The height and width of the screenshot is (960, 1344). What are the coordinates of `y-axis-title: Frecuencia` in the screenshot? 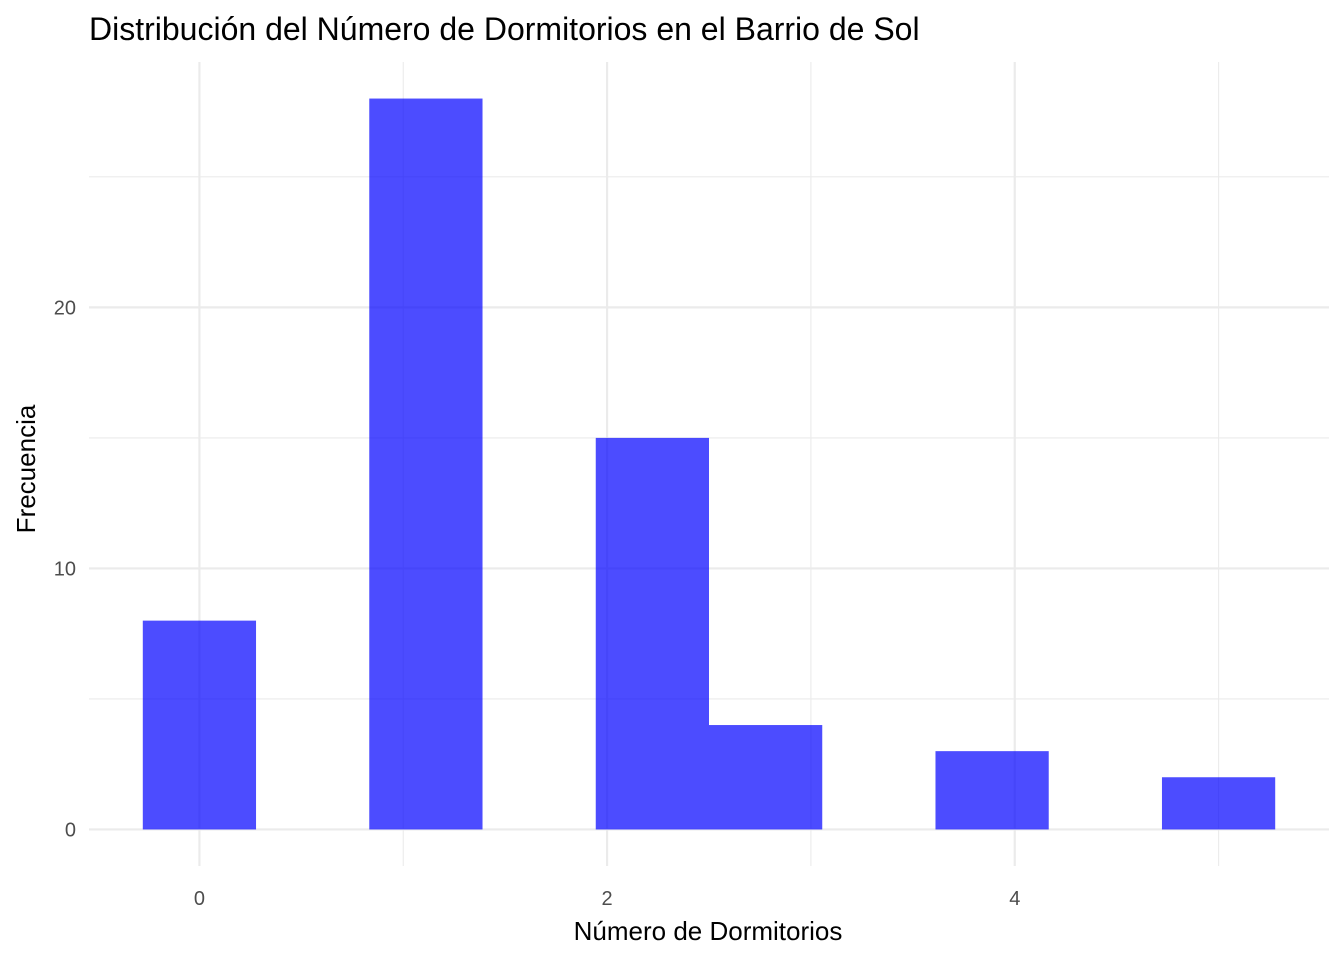 It's located at (26, 468).